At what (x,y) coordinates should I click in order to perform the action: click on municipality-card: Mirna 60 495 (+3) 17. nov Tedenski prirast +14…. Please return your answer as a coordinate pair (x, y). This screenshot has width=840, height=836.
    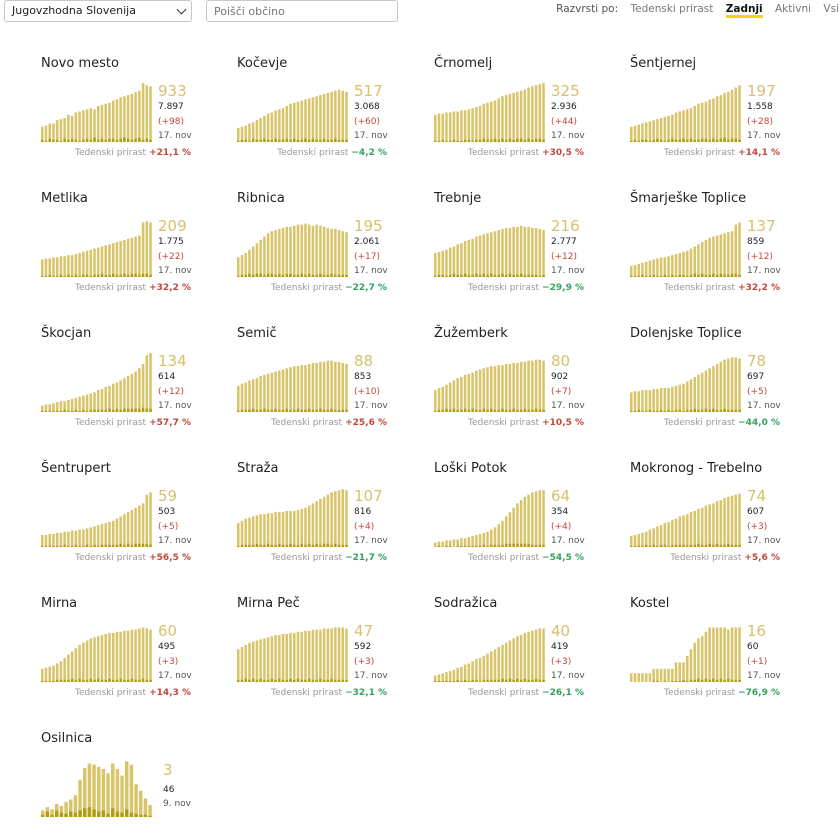
    Looking at the image, I should click on (136, 655).